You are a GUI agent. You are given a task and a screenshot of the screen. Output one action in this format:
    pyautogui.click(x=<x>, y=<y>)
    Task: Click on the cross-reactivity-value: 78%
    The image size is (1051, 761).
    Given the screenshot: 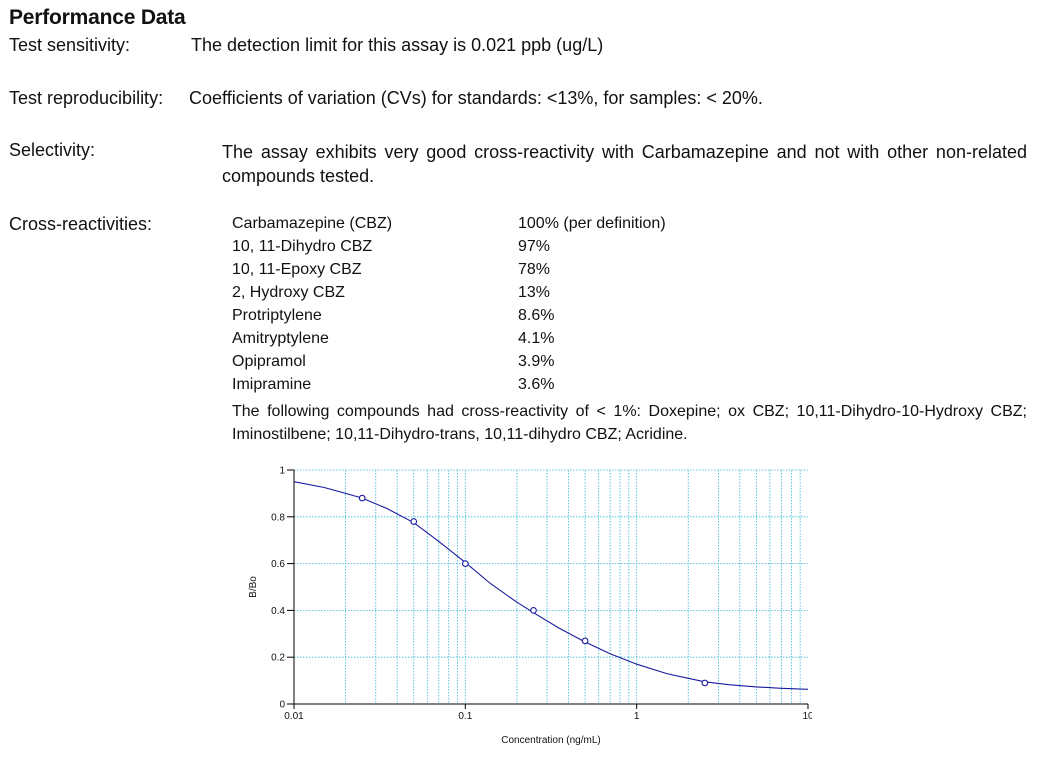 What is the action you would take?
    pyautogui.click(x=534, y=269)
    